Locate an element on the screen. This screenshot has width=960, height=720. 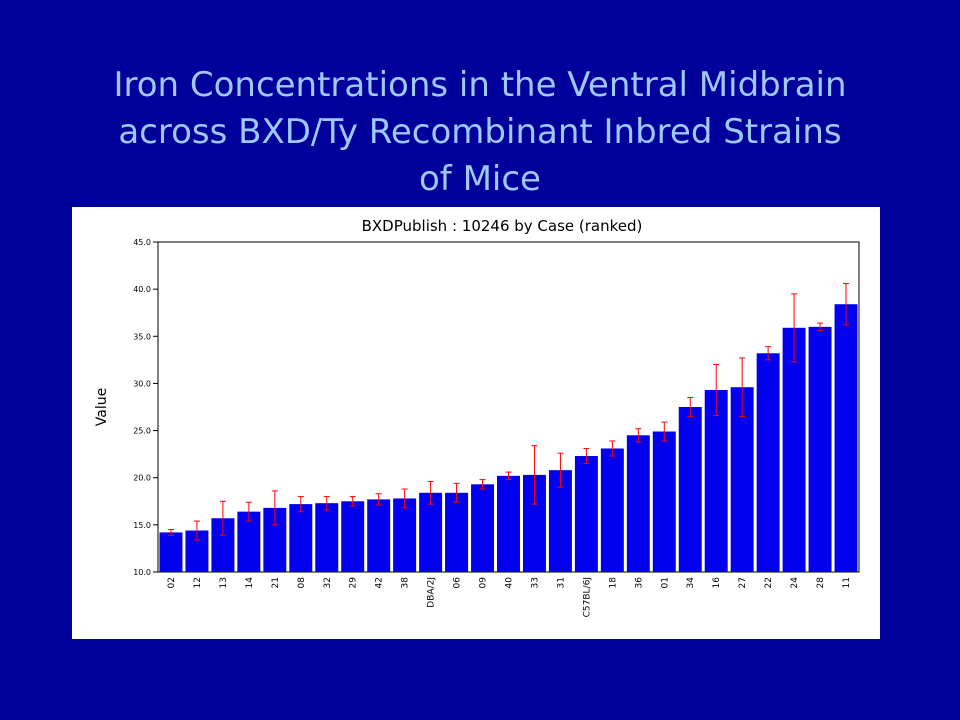
y-tick-label: 45.0 is located at coordinates (142, 242).